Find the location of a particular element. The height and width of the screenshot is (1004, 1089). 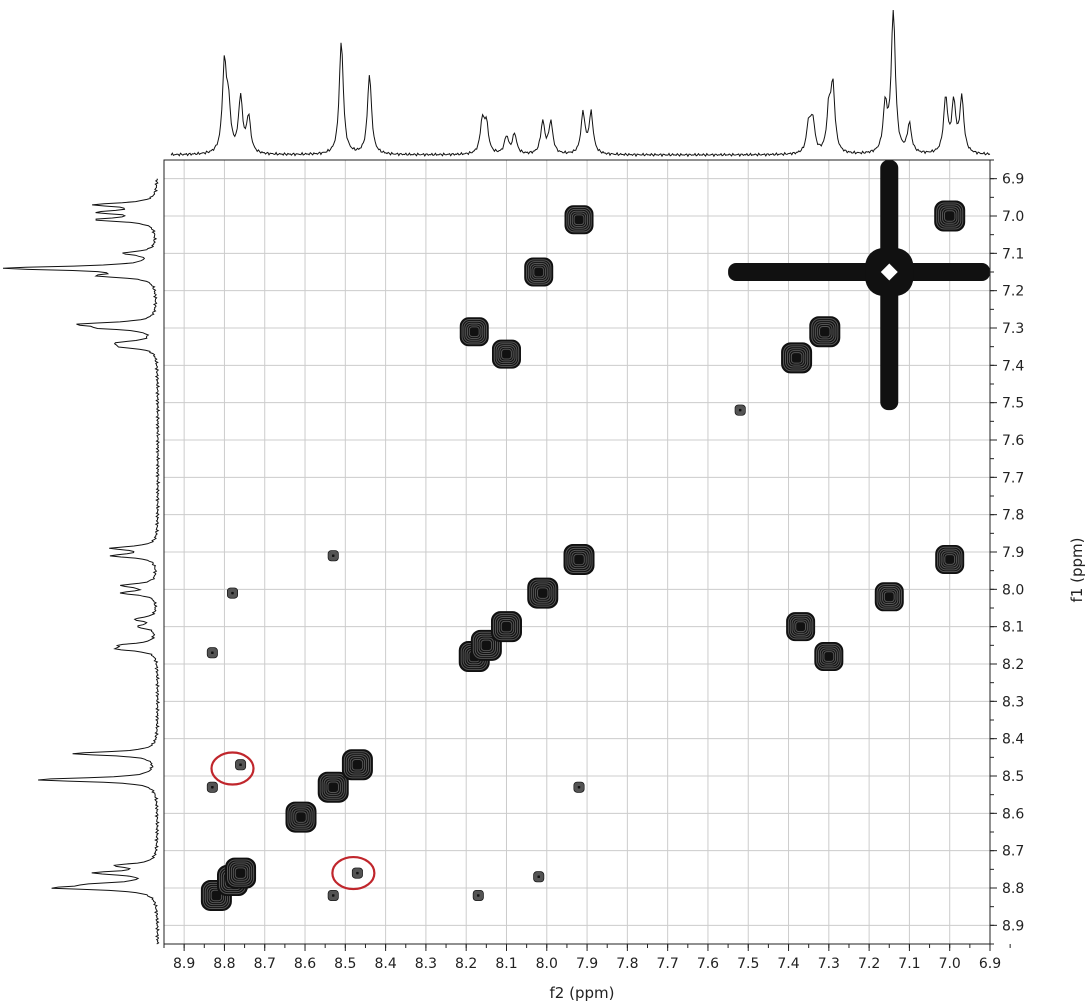

y-tick-label: 7.8 is located at coordinates (1013, 516).